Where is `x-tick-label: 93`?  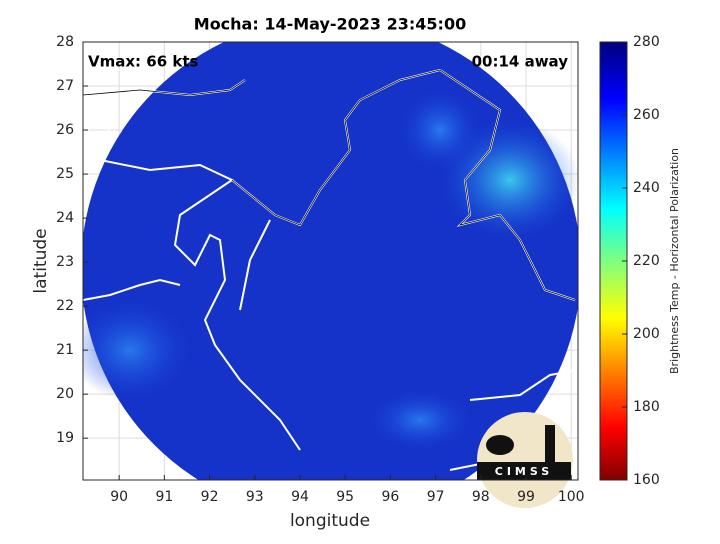 x-tick-label: 93 is located at coordinates (255, 497).